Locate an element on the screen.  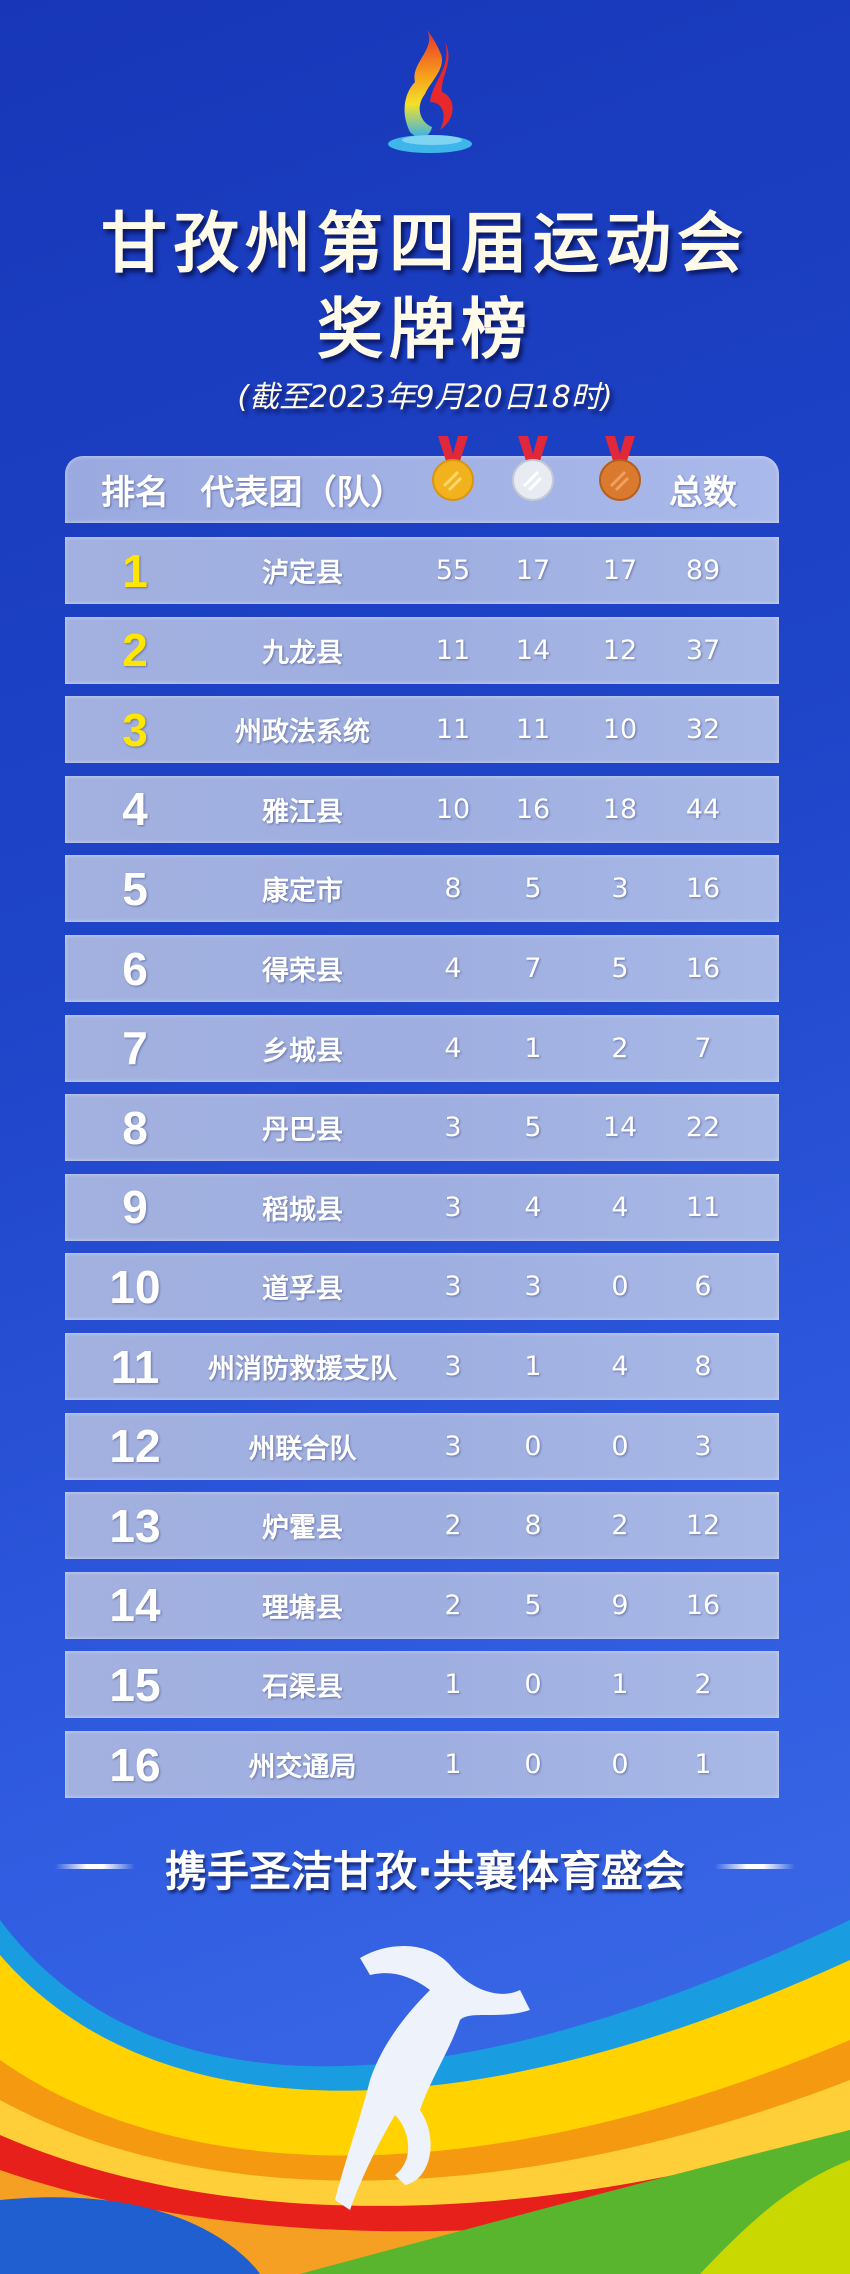
gold-count: 8 is located at coordinates (453, 889).